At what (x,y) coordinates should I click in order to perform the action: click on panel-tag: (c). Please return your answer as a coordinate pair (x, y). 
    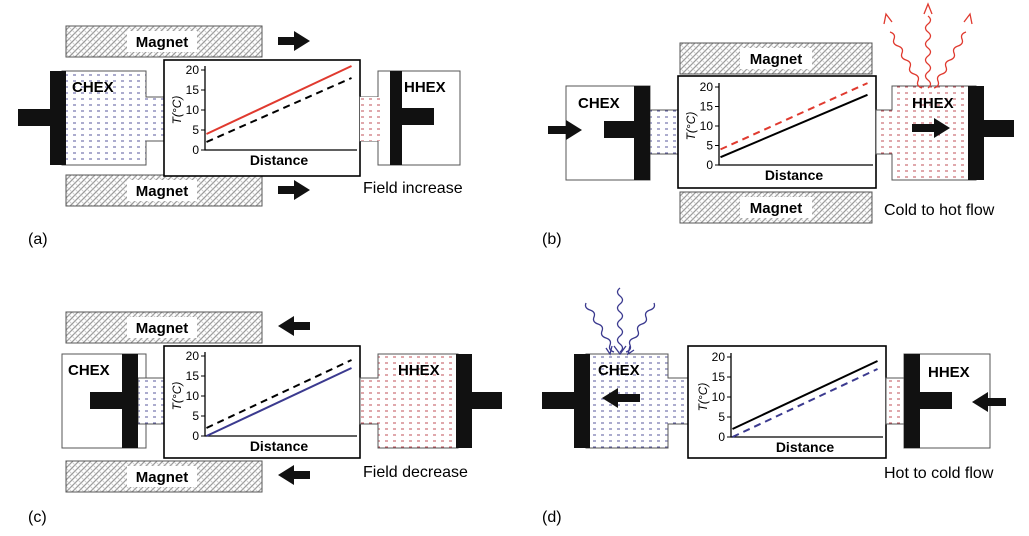
    Looking at the image, I should click on (37, 517).